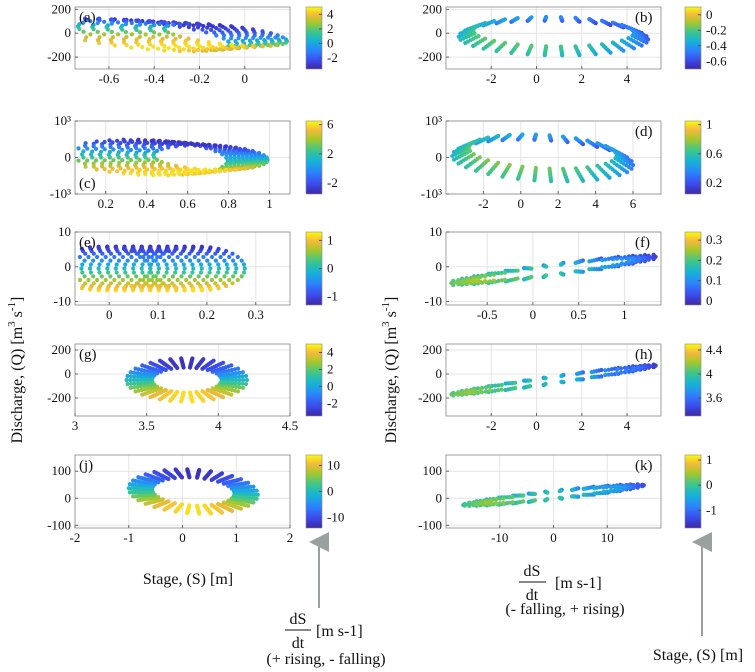 The image size is (755, 672). What do you see at coordinates (87, 184) in the screenshot?
I see `panel-label: (c)` at bounding box center [87, 184].